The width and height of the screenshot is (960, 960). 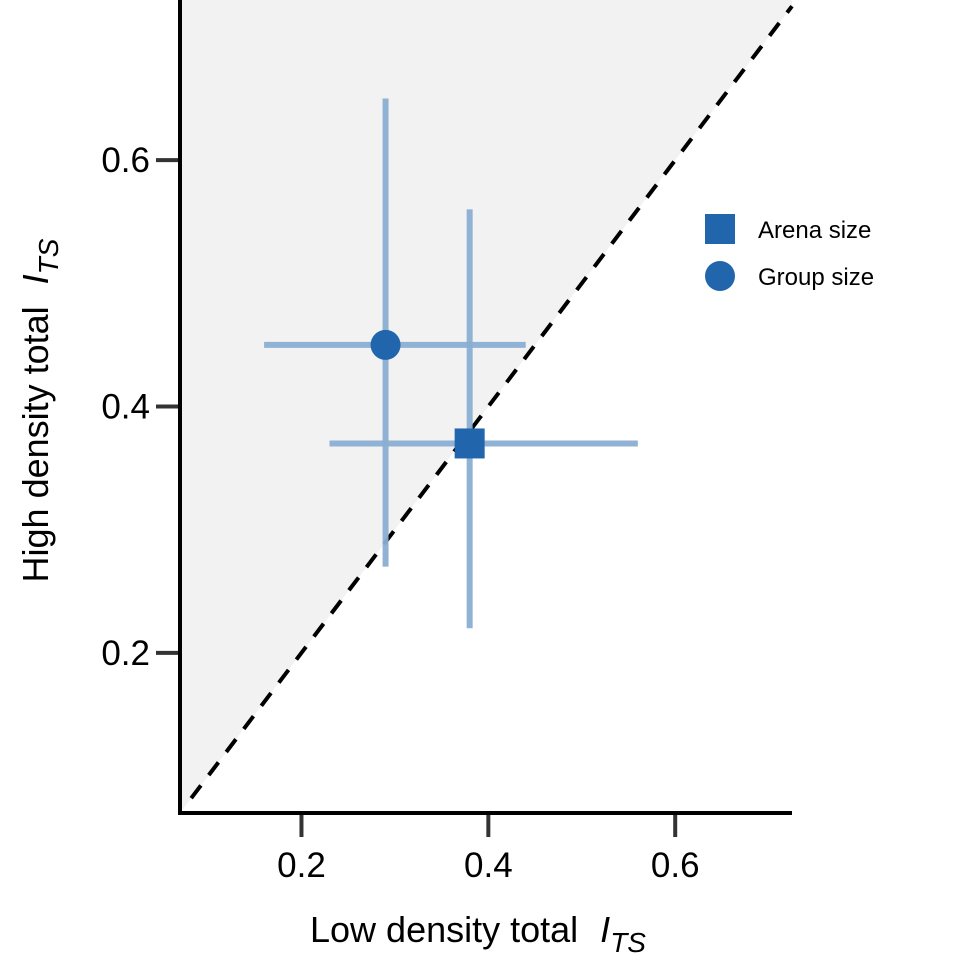 I want to click on x-axis-title: Low density total ITS, so click(x=478, y=933).